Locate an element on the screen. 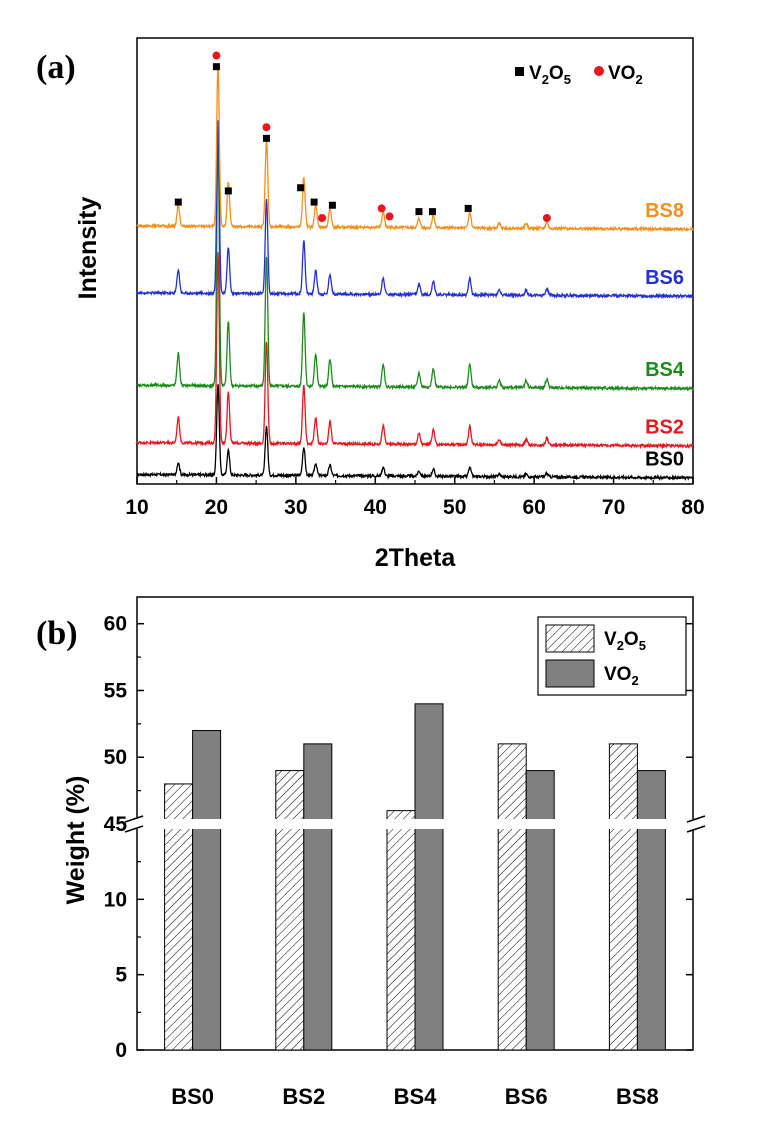 The height and width of the screenshot is (1134, 772). xrd-x-tick-label: 20 is located at coordinates (216, 507).